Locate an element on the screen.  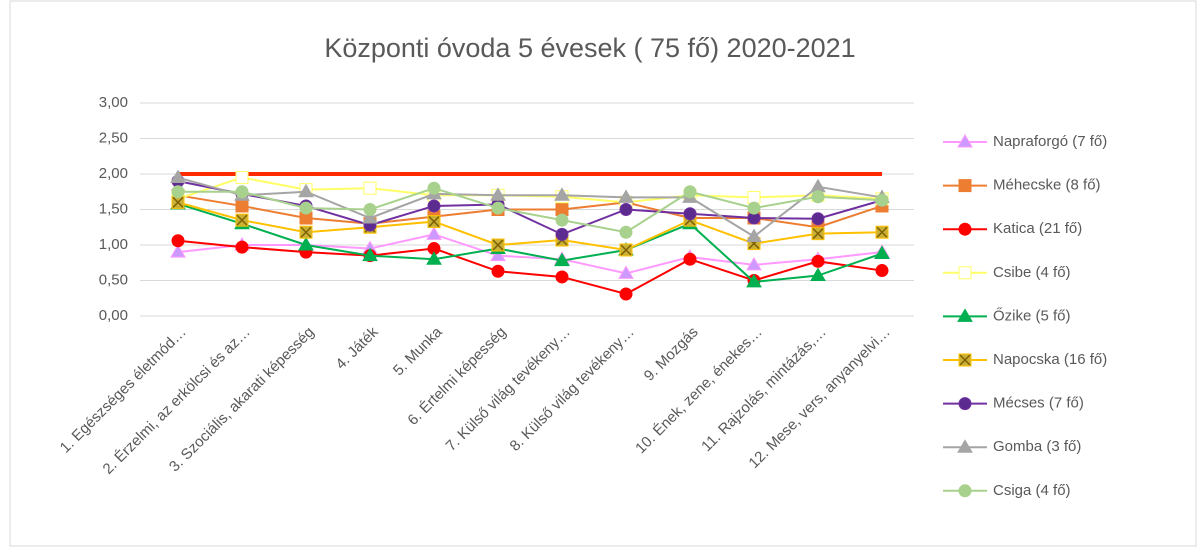
legend-item: Napocska (16 fő) is located at coordinates (1025, 359).